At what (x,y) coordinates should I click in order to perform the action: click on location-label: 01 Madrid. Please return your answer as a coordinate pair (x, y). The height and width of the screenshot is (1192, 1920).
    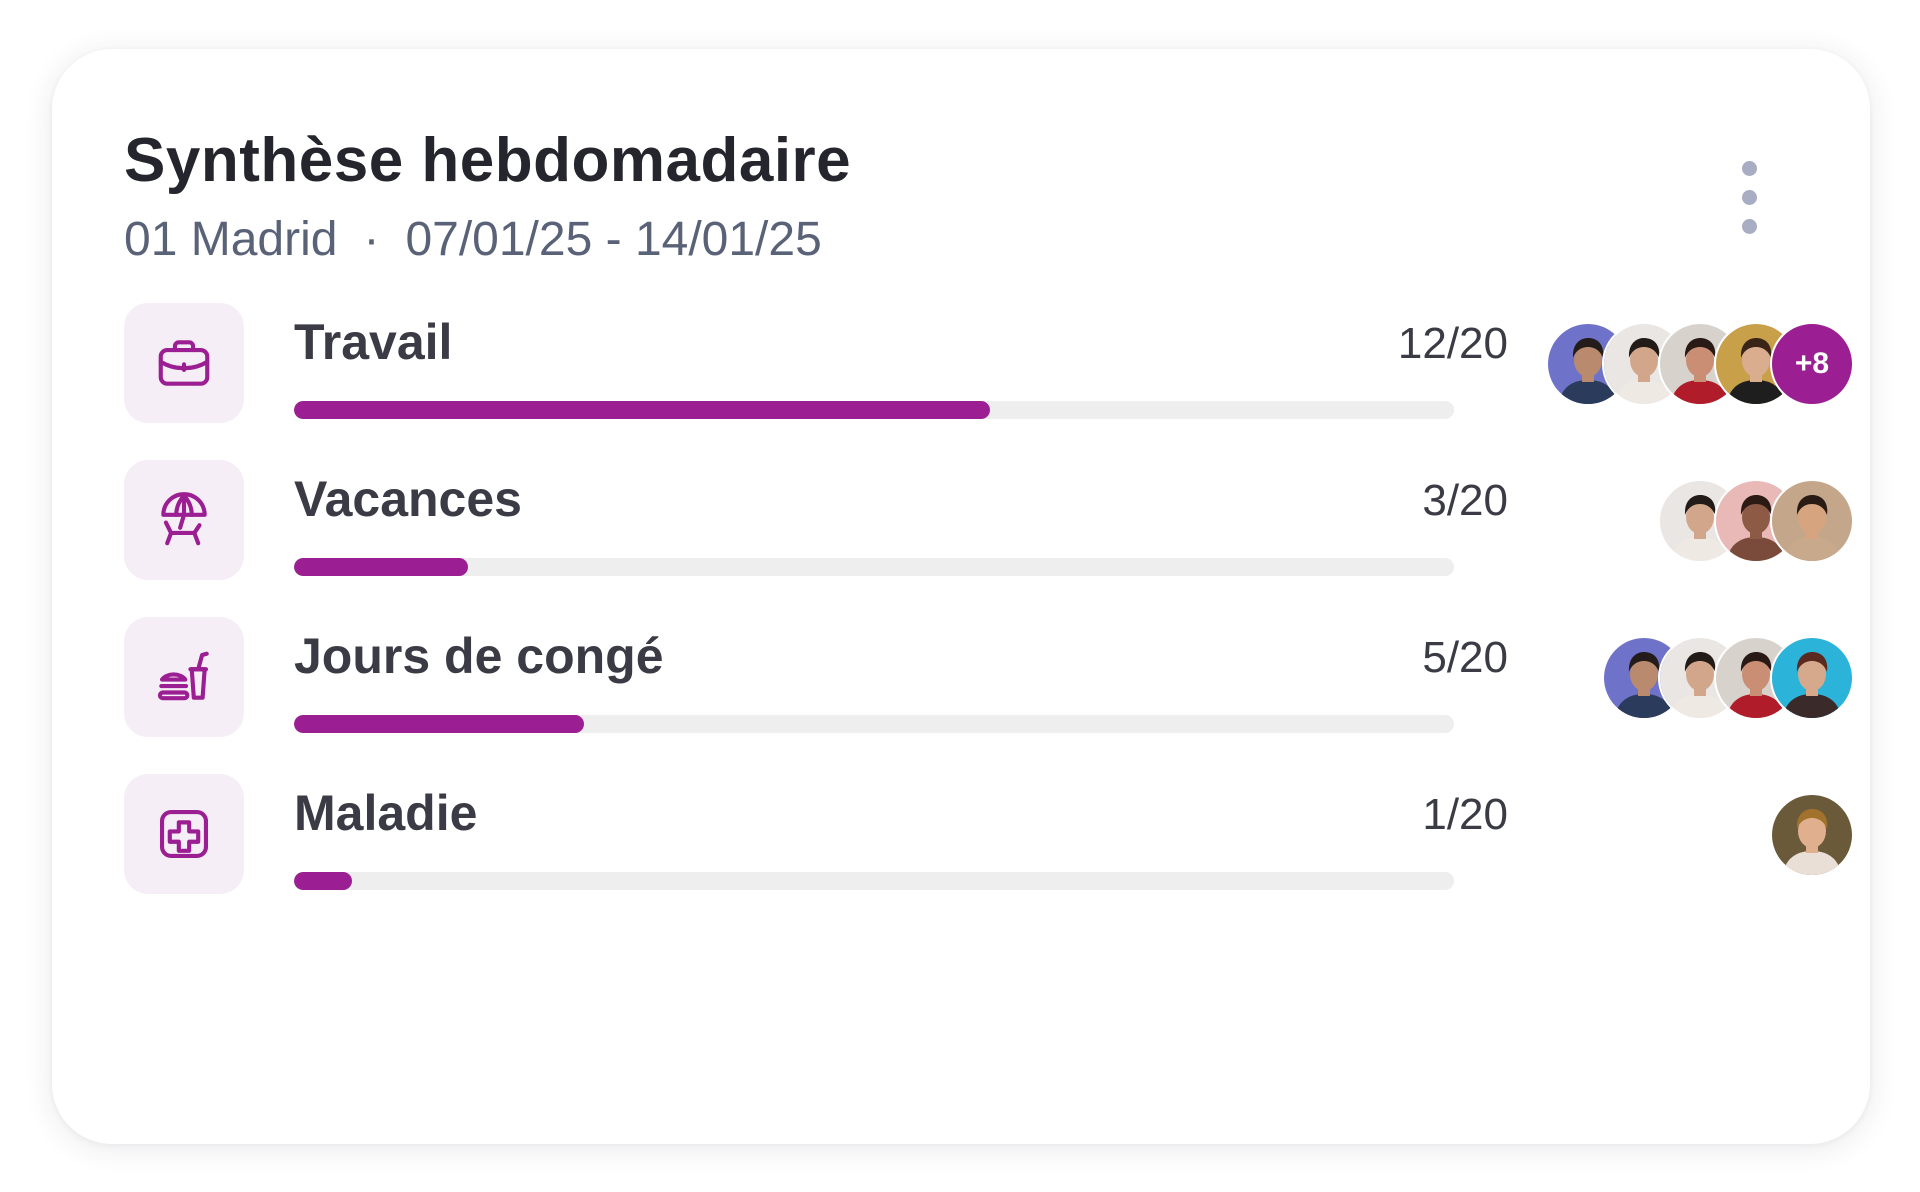
    Looking at the image, I should click on (231, 239).